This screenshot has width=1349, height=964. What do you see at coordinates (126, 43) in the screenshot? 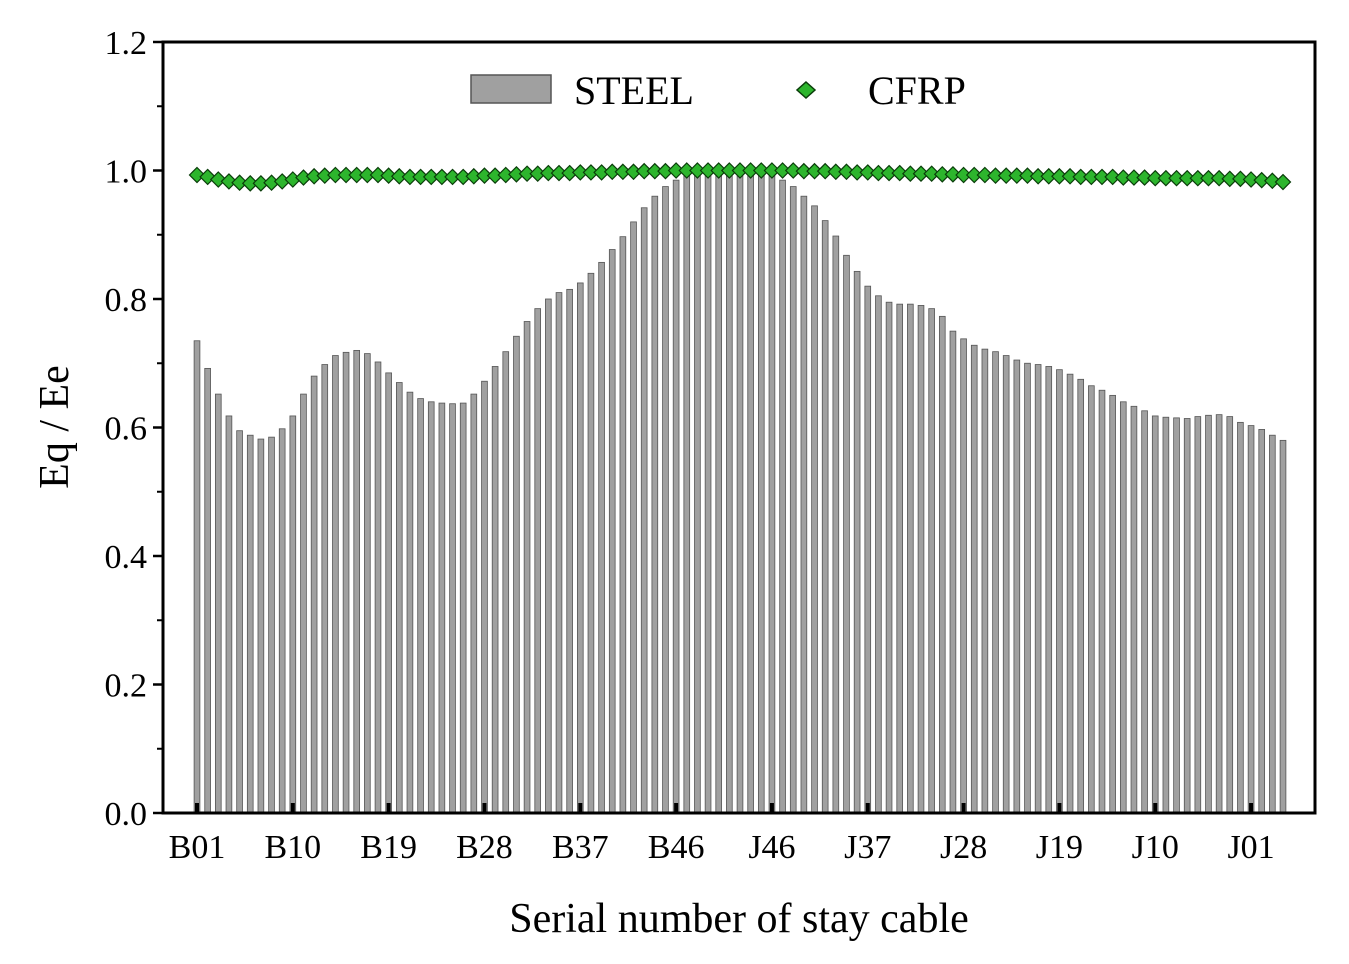
I see `y-tick-label: 1.2` at bounding box center [126, 43].